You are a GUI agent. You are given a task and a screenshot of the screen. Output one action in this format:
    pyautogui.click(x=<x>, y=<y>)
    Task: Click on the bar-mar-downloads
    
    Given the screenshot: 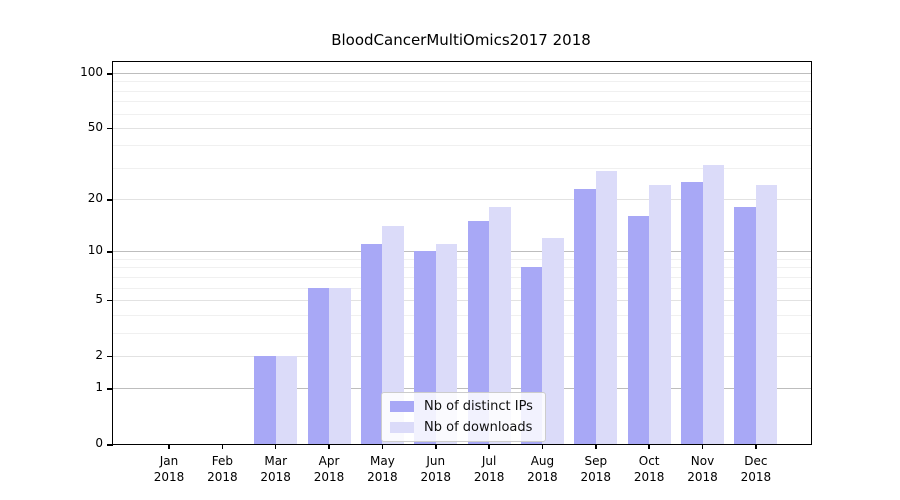 What is the action you would take?
    pyautogui.click(x=286, y=399)
    